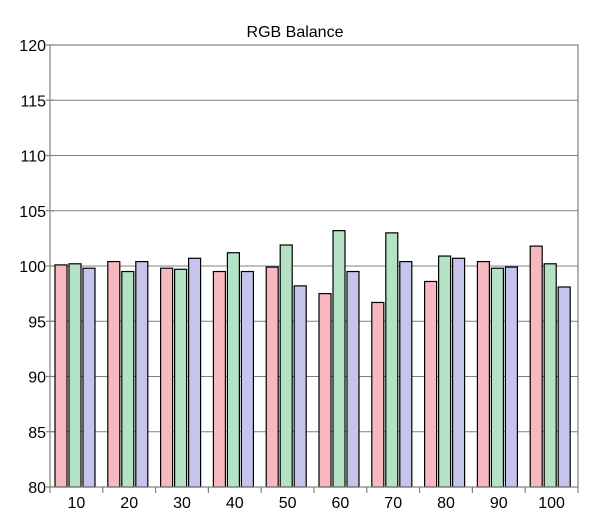 This screenshot has height=518, width=600. What do you see at coordinates (288, 503) in the screenshot?
I see `x-tick-label: 50` at bounding box center [288, 503].